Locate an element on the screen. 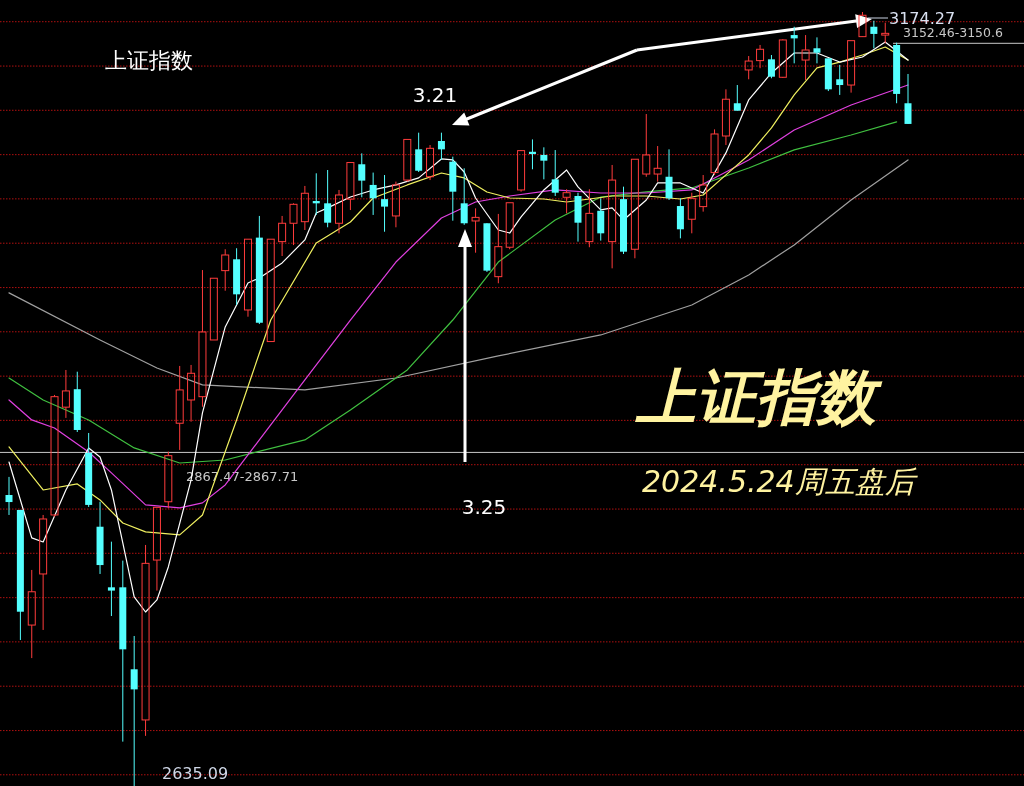 The height and width of the screenshot is (786, 1024). ref-line-label: 3152.46-3150.6 is located at coordinates (953, 33).